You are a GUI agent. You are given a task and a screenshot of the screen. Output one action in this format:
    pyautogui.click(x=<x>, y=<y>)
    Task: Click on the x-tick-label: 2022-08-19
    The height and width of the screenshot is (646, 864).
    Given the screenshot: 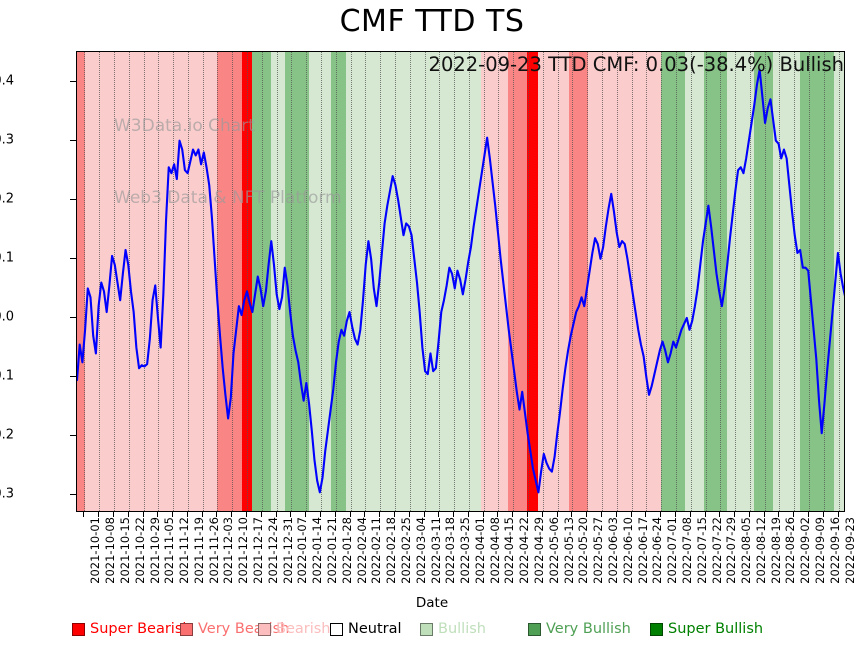 What is the action you would take?
    pyautogui.click(x=775, y=550)
    